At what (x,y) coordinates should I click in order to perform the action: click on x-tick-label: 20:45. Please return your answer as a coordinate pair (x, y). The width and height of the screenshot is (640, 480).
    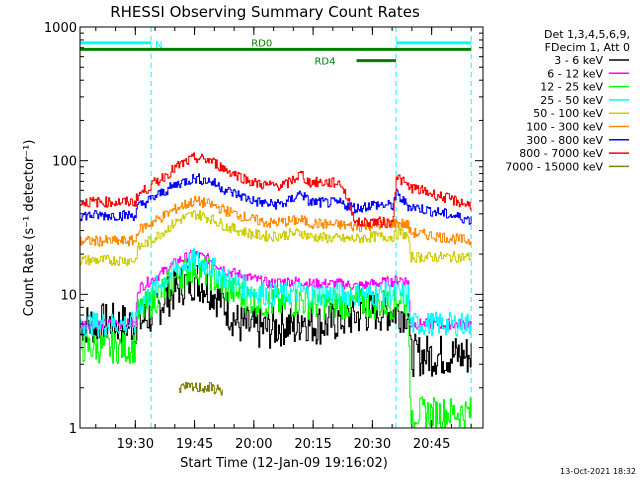
    Looking at the image, I should click on (431, 444).